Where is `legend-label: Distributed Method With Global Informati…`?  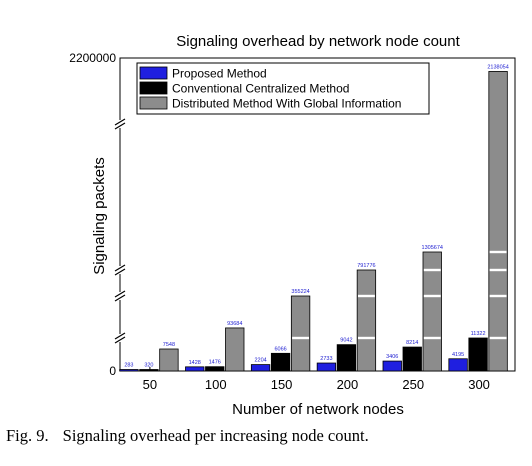
legend-label: Distributed Method With Global Informati… is located at coordinates (286, 104).